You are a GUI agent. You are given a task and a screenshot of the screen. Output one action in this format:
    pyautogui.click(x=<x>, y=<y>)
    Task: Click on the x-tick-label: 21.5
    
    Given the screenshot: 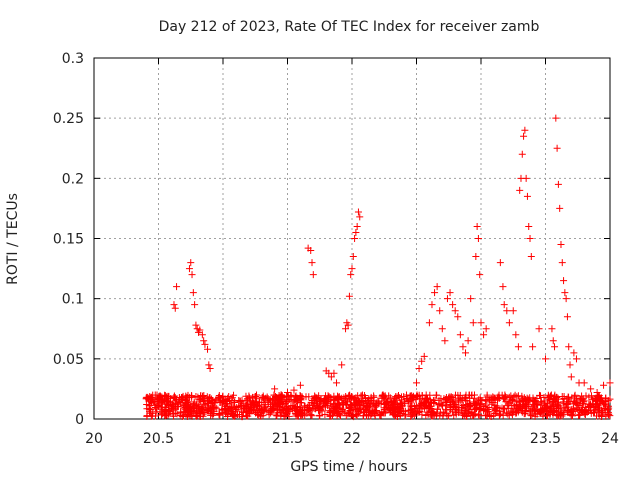 What is the action you would take?
    pyautogui.click(x=287, y=439)
    